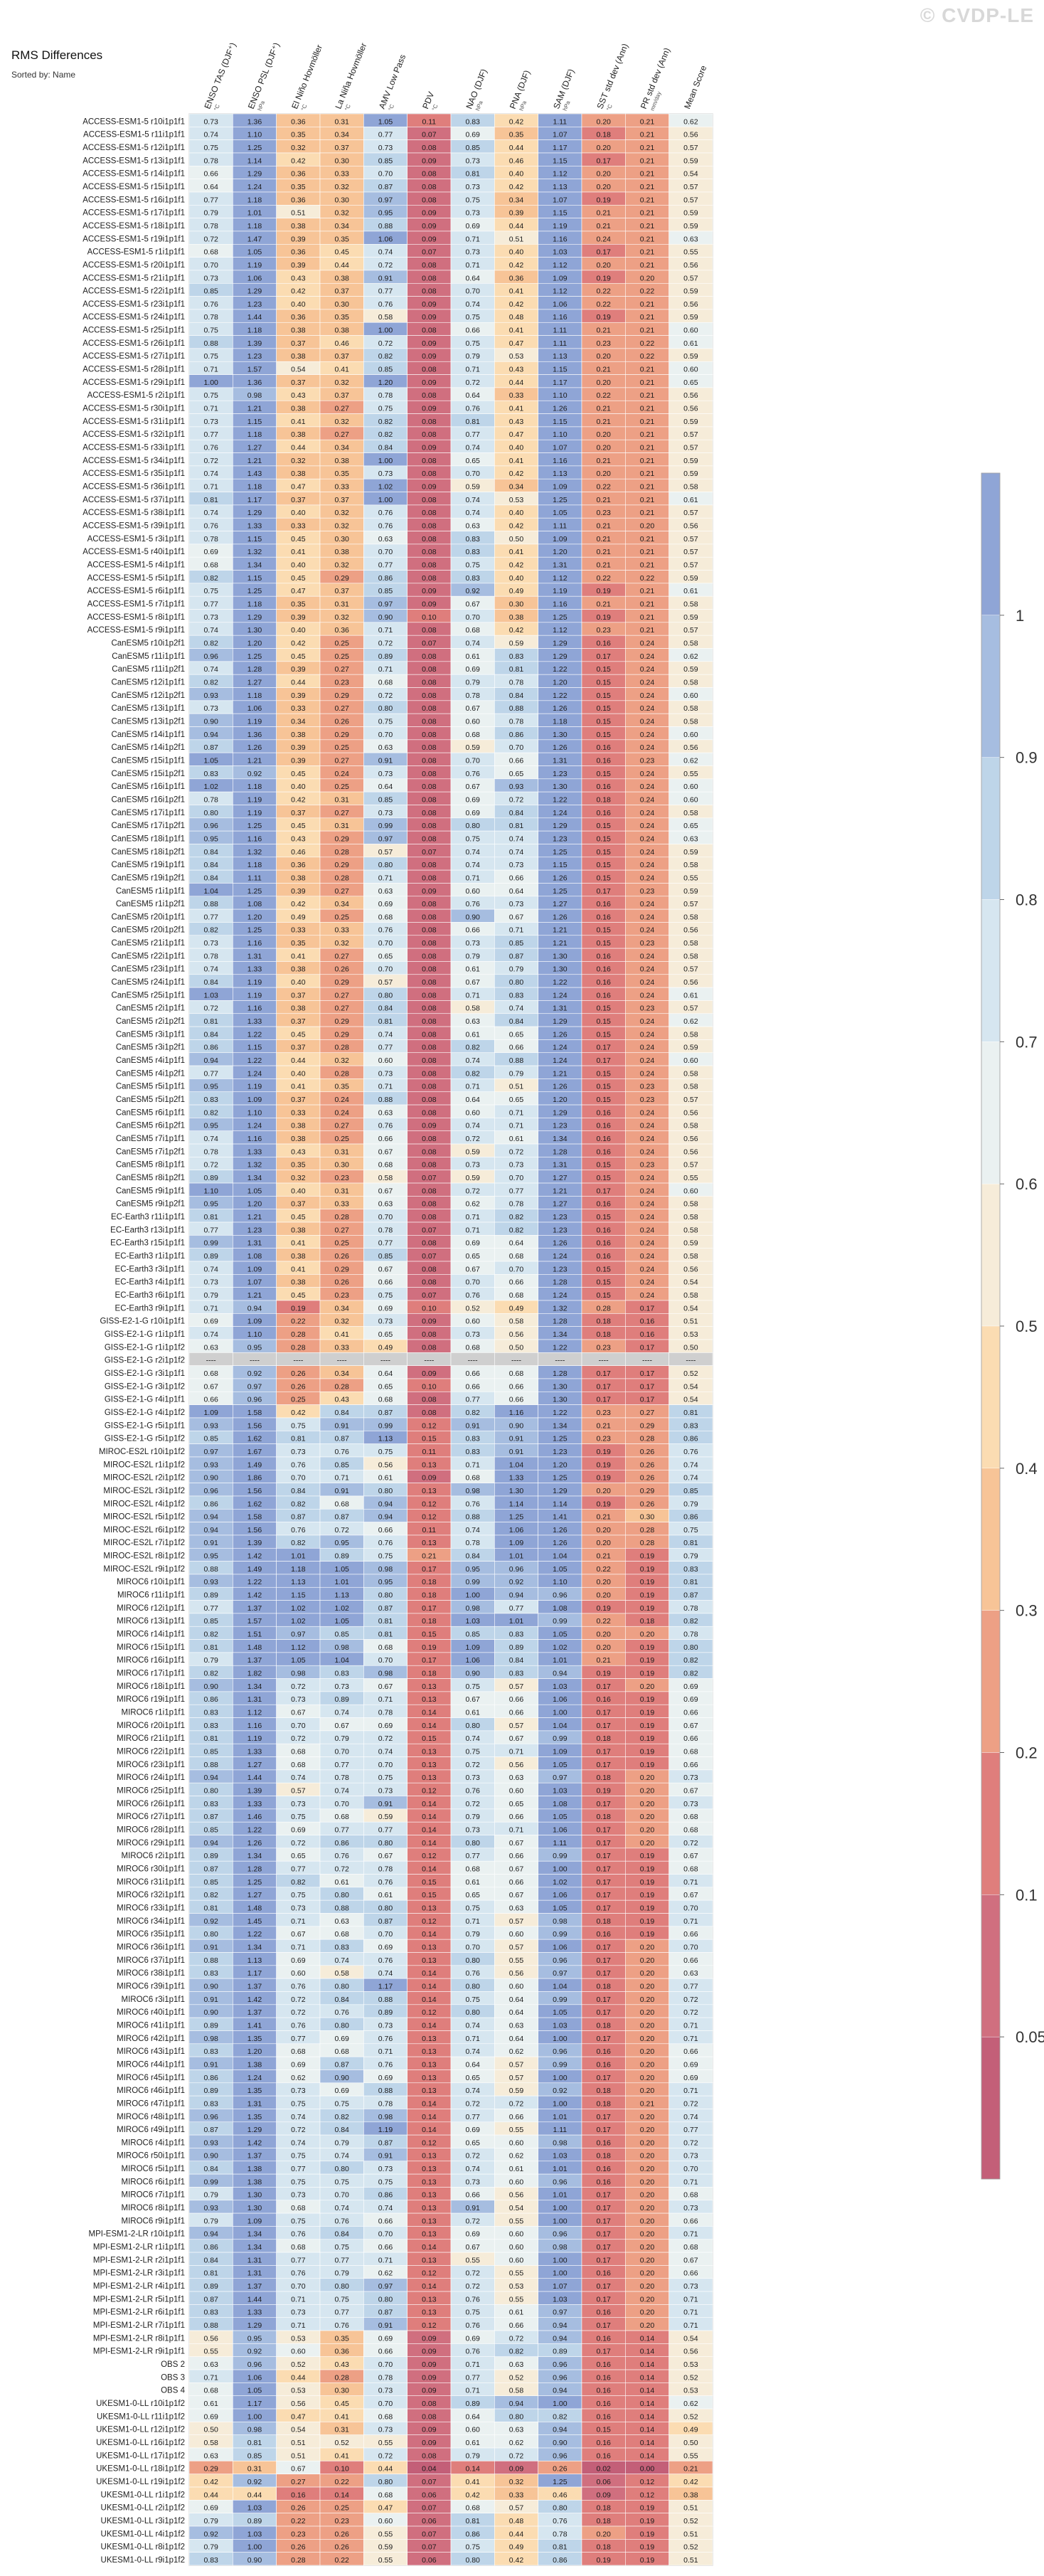  Describe the element at coordinates (145, 1425) in the screenshot. I see `row-label: GISS-E2-1-G r5i1p1f1` at that location.